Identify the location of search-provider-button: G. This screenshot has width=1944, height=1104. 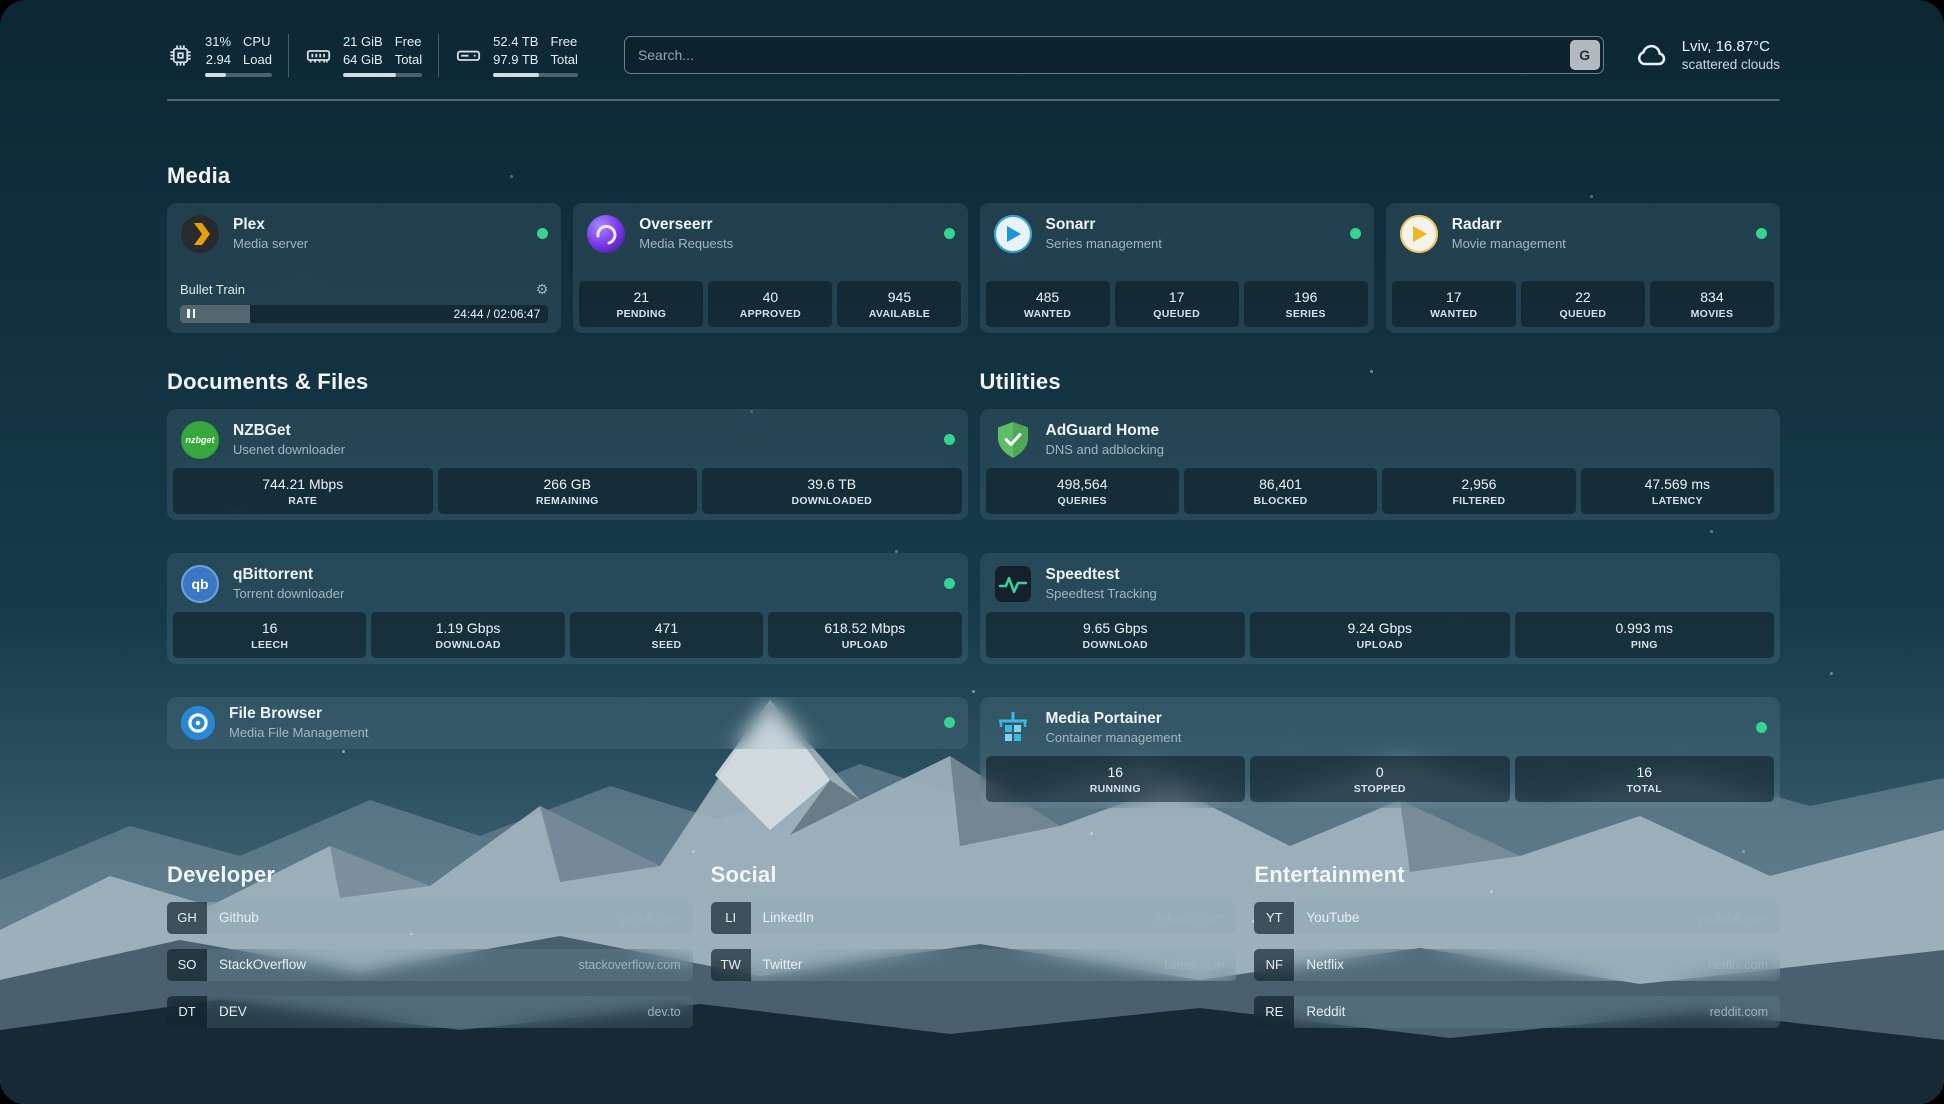
(1584, 55).